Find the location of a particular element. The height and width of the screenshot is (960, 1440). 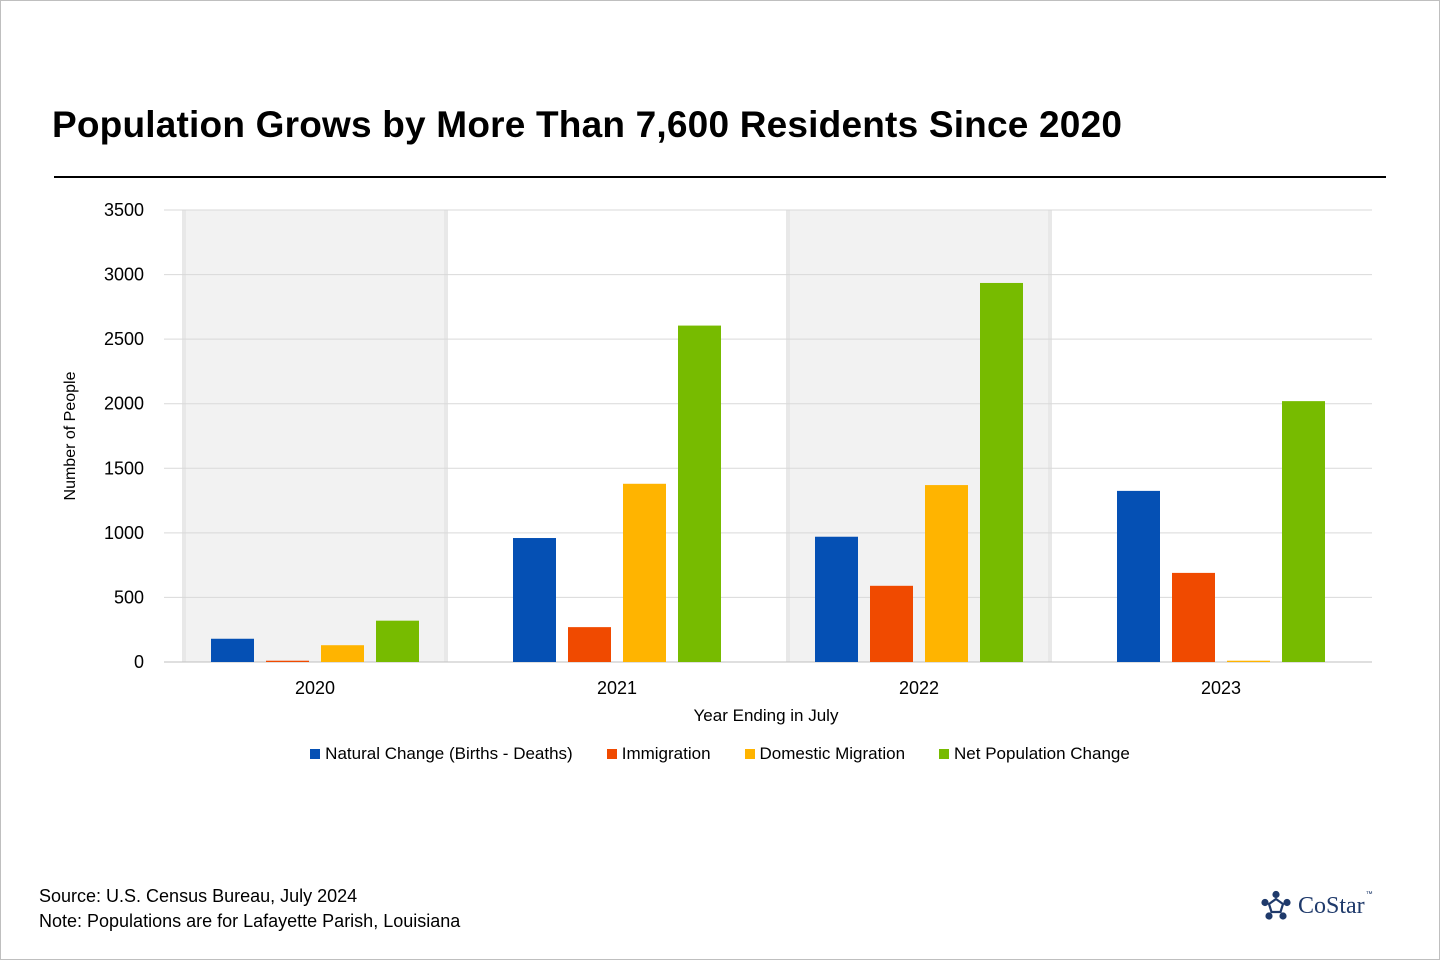

bar-net-population-change-2022 is located at coordinates (1001, 472).